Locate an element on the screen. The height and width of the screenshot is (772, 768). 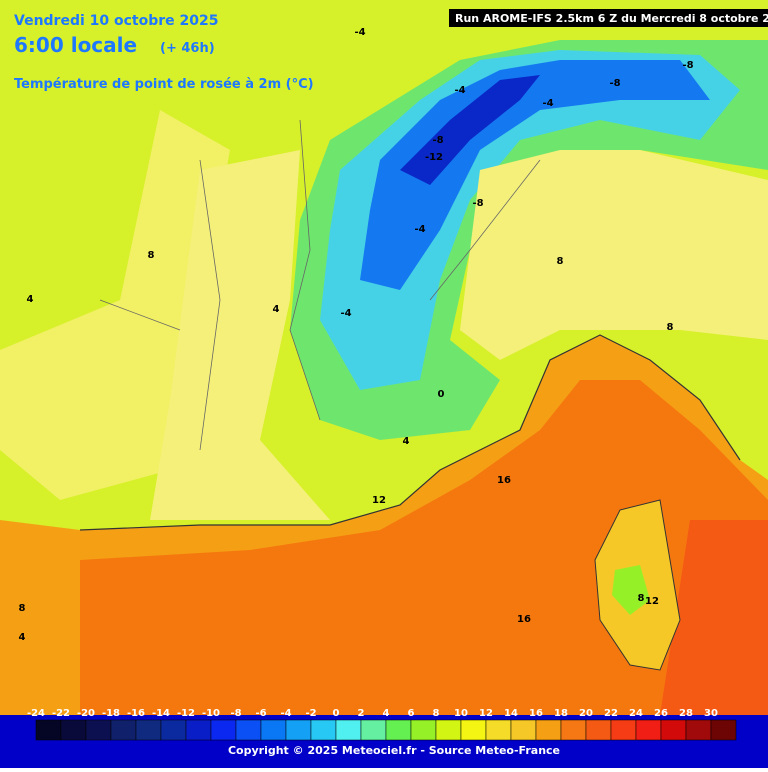
colorbar-label: -24 is located at coordinates (36, 713).